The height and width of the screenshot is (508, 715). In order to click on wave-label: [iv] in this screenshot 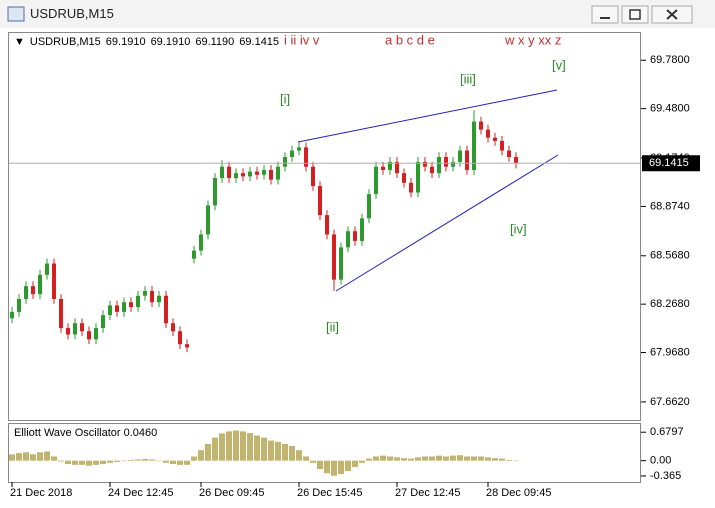, I will do `click(518, 228)`.